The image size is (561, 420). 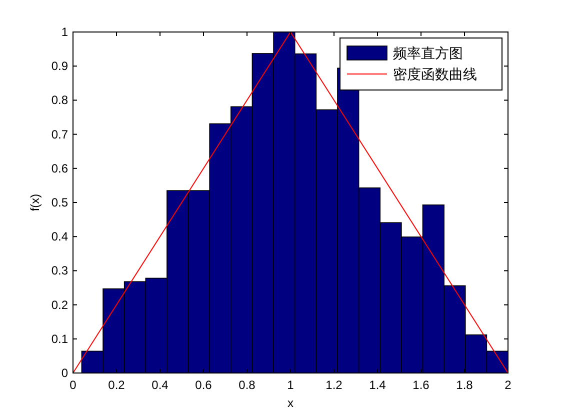 I want to click on y-tick-label: 0.5, so click(x=59, y=203).